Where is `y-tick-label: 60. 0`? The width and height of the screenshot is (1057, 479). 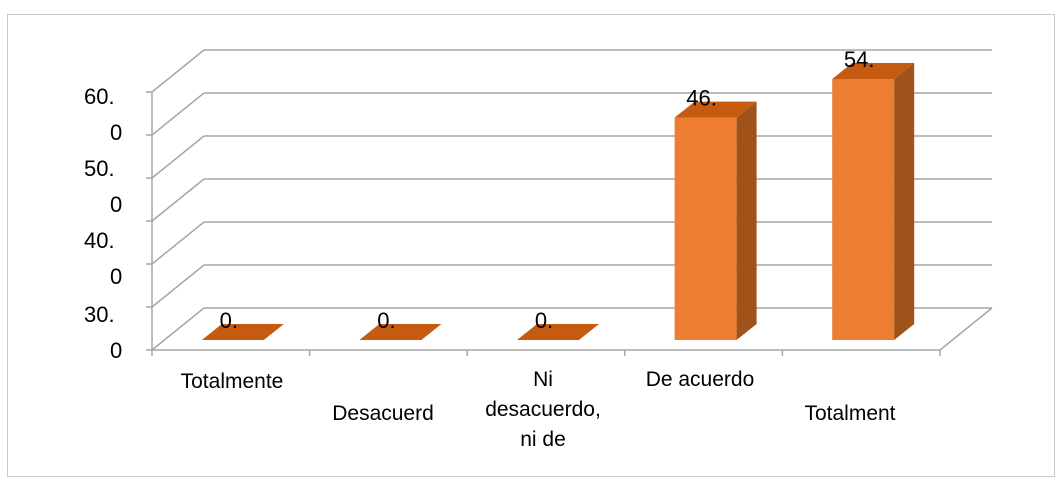
y-tick-label: 60. 0 is located at coordinates (103, 114).